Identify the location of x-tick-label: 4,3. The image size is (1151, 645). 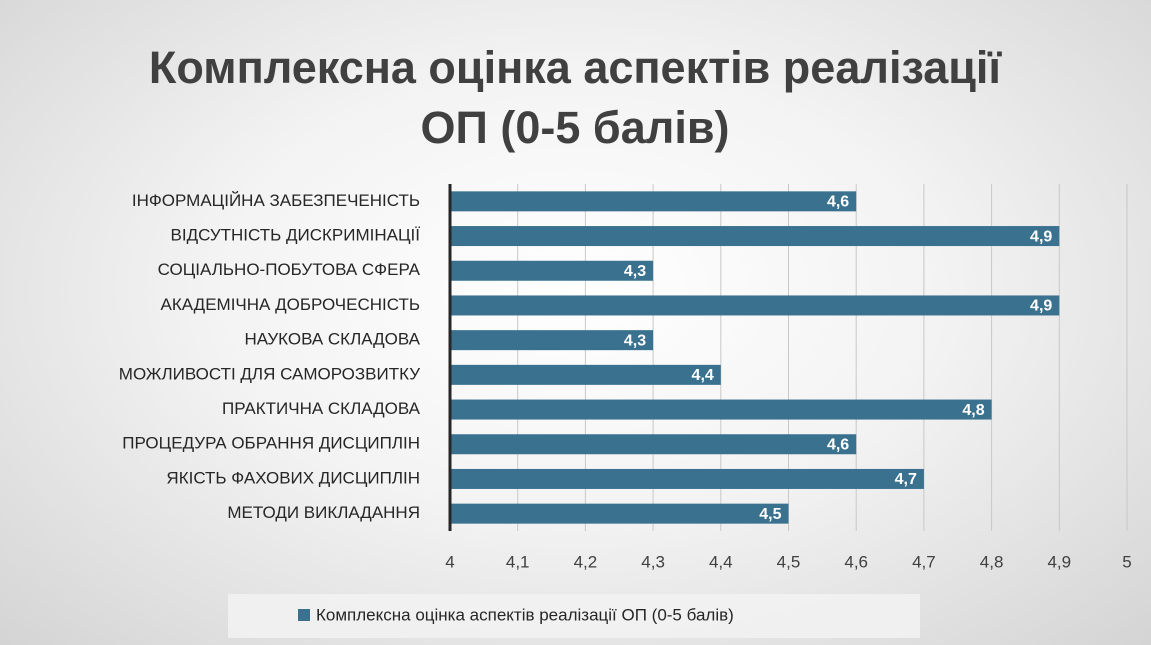
(653, 561).